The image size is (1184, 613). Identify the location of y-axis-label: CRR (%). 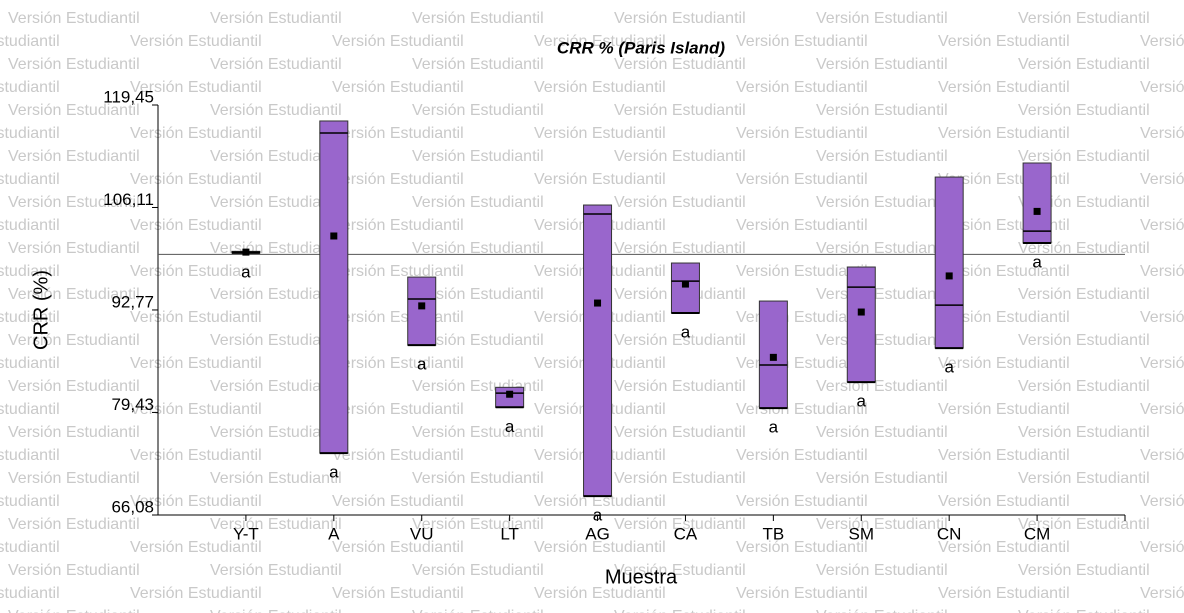
(41, 310).